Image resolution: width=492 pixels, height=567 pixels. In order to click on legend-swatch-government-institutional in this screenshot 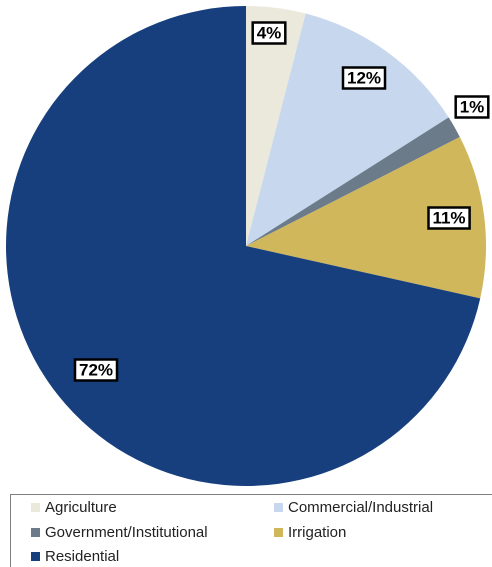, I will do `click(35, 532)`.